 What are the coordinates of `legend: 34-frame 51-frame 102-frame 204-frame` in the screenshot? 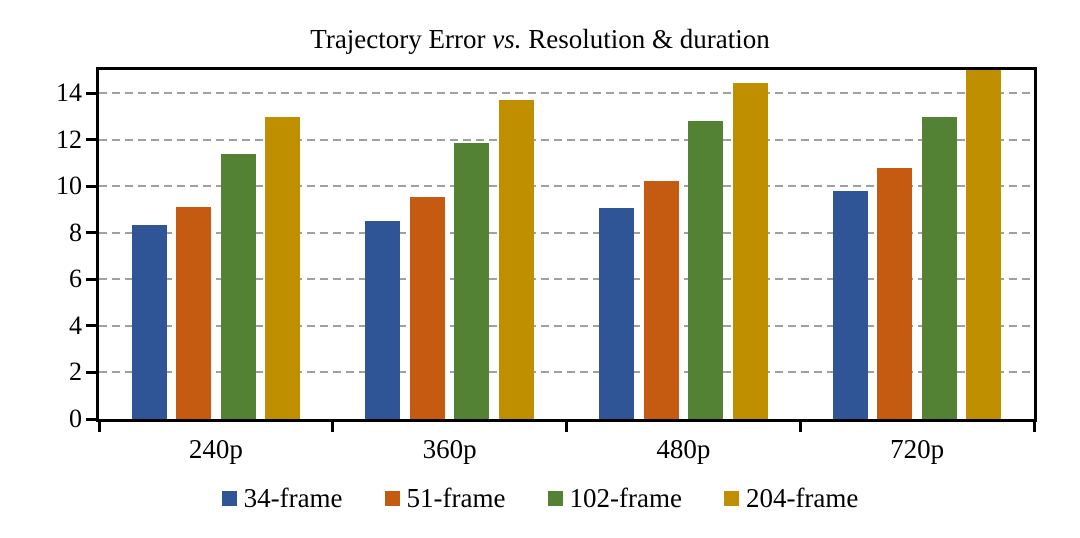 It's located at (540, 498).